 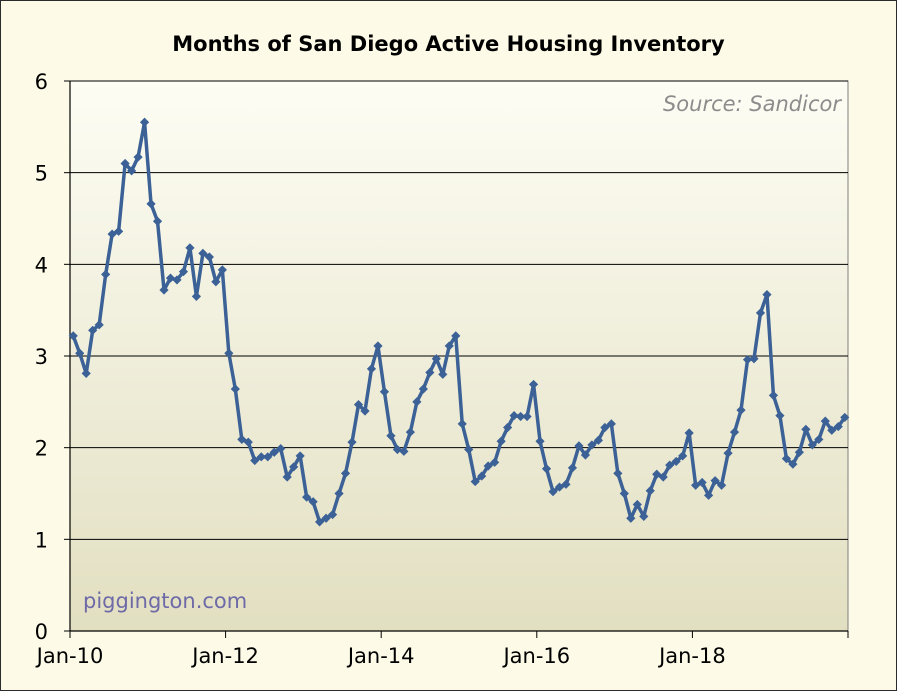 What do you see at coordinates (691, 656) in the screenshot?
I see `x-tick-label: Jan-18` at bounding box center [691, 656].